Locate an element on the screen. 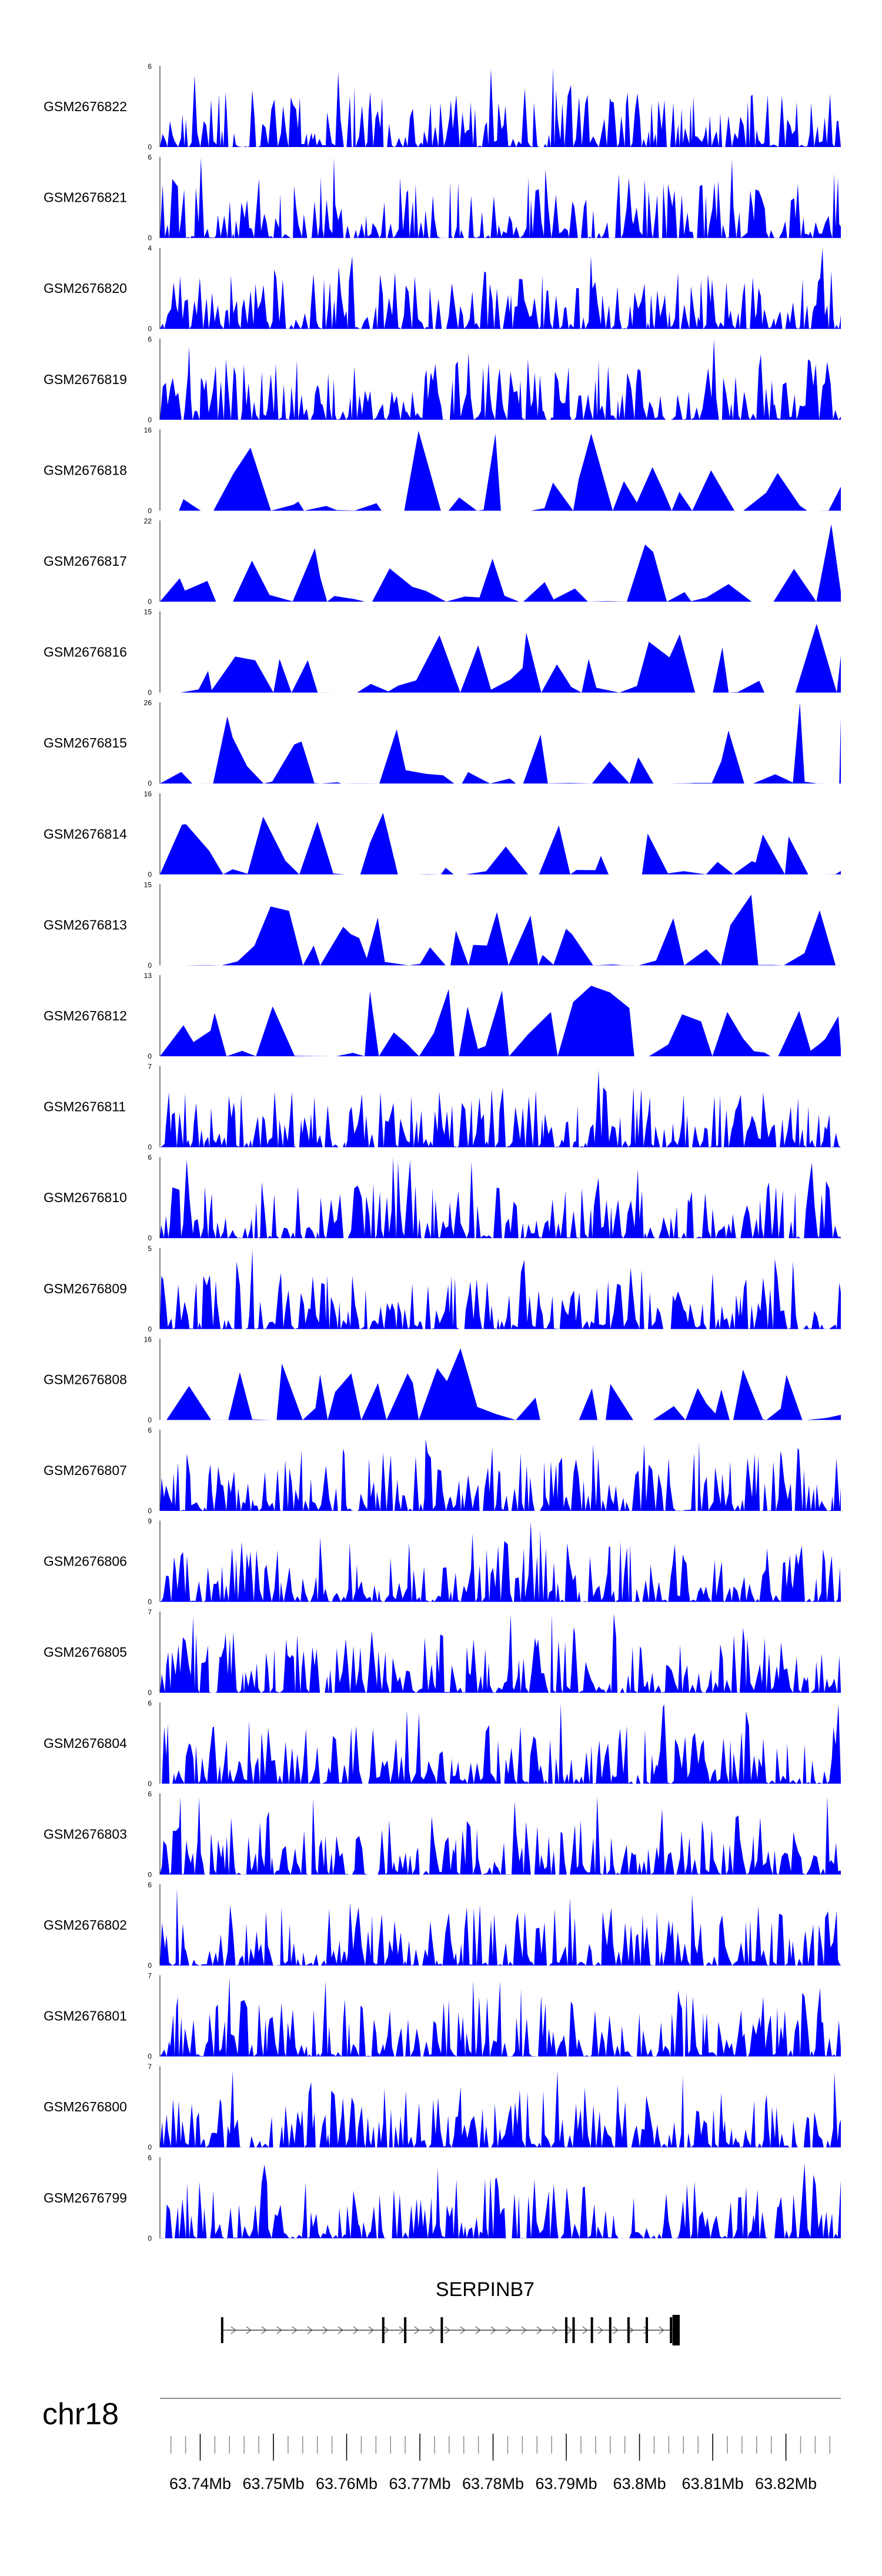 Image resolution: width=882 pixels, height=2576 pixels. track-GSM2676814: GSM2676814 16 0 is located at coordinates (442, 834).